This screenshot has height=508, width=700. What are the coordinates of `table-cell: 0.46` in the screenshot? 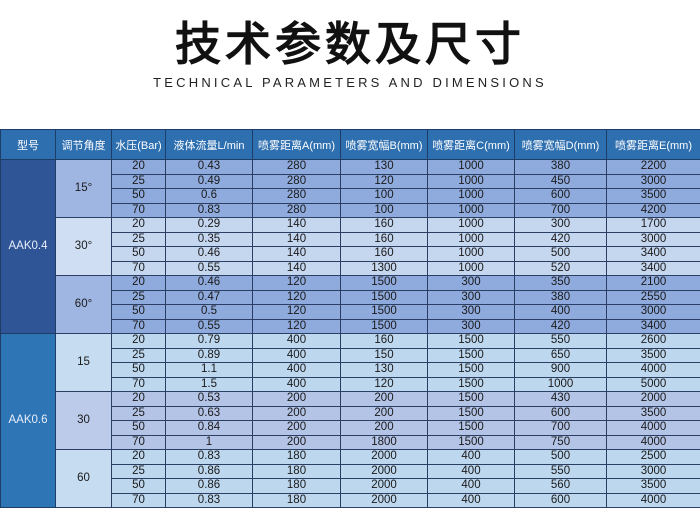 It's located at (209, 283).